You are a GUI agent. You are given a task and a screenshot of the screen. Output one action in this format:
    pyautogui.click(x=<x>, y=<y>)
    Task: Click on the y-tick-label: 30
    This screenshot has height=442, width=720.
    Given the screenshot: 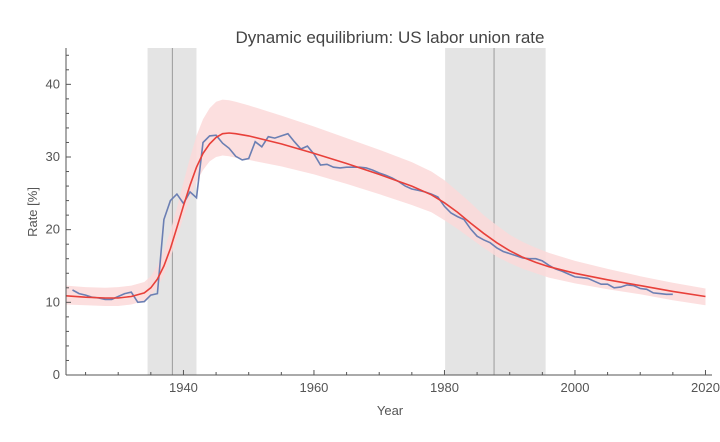 What is the action you would take?
    pyautogui.click(x=53, y=156)
    